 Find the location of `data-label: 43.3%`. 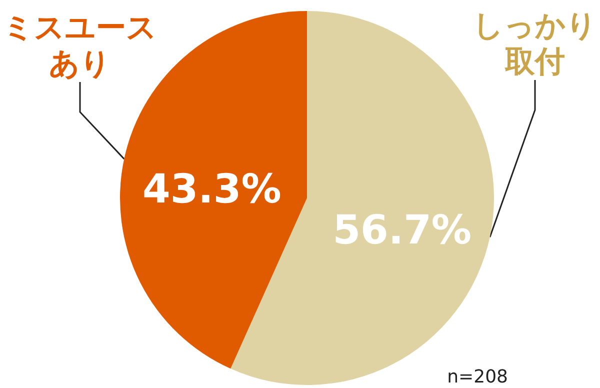

data-label: 43.3% is located at coordinates (212, 189).